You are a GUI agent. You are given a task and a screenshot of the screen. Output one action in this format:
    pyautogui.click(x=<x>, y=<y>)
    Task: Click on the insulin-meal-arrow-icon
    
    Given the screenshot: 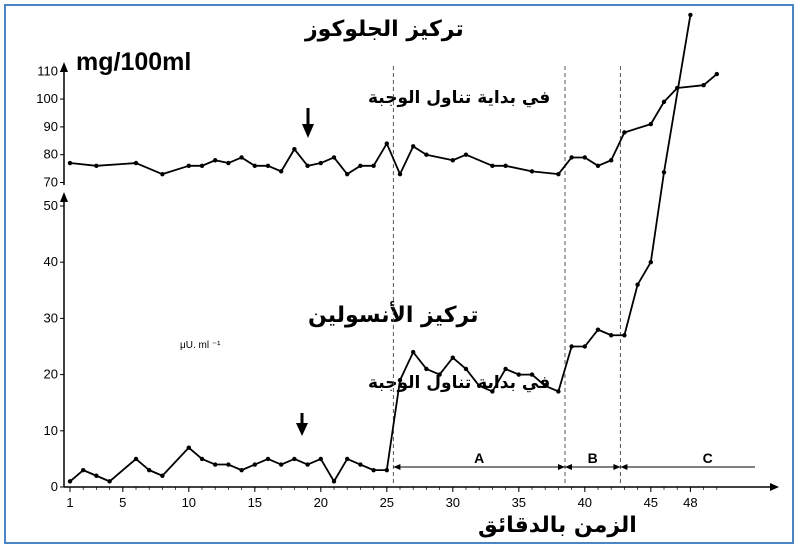 What is the action you would take?
    pyautogui.click(x=302, y=424)
    